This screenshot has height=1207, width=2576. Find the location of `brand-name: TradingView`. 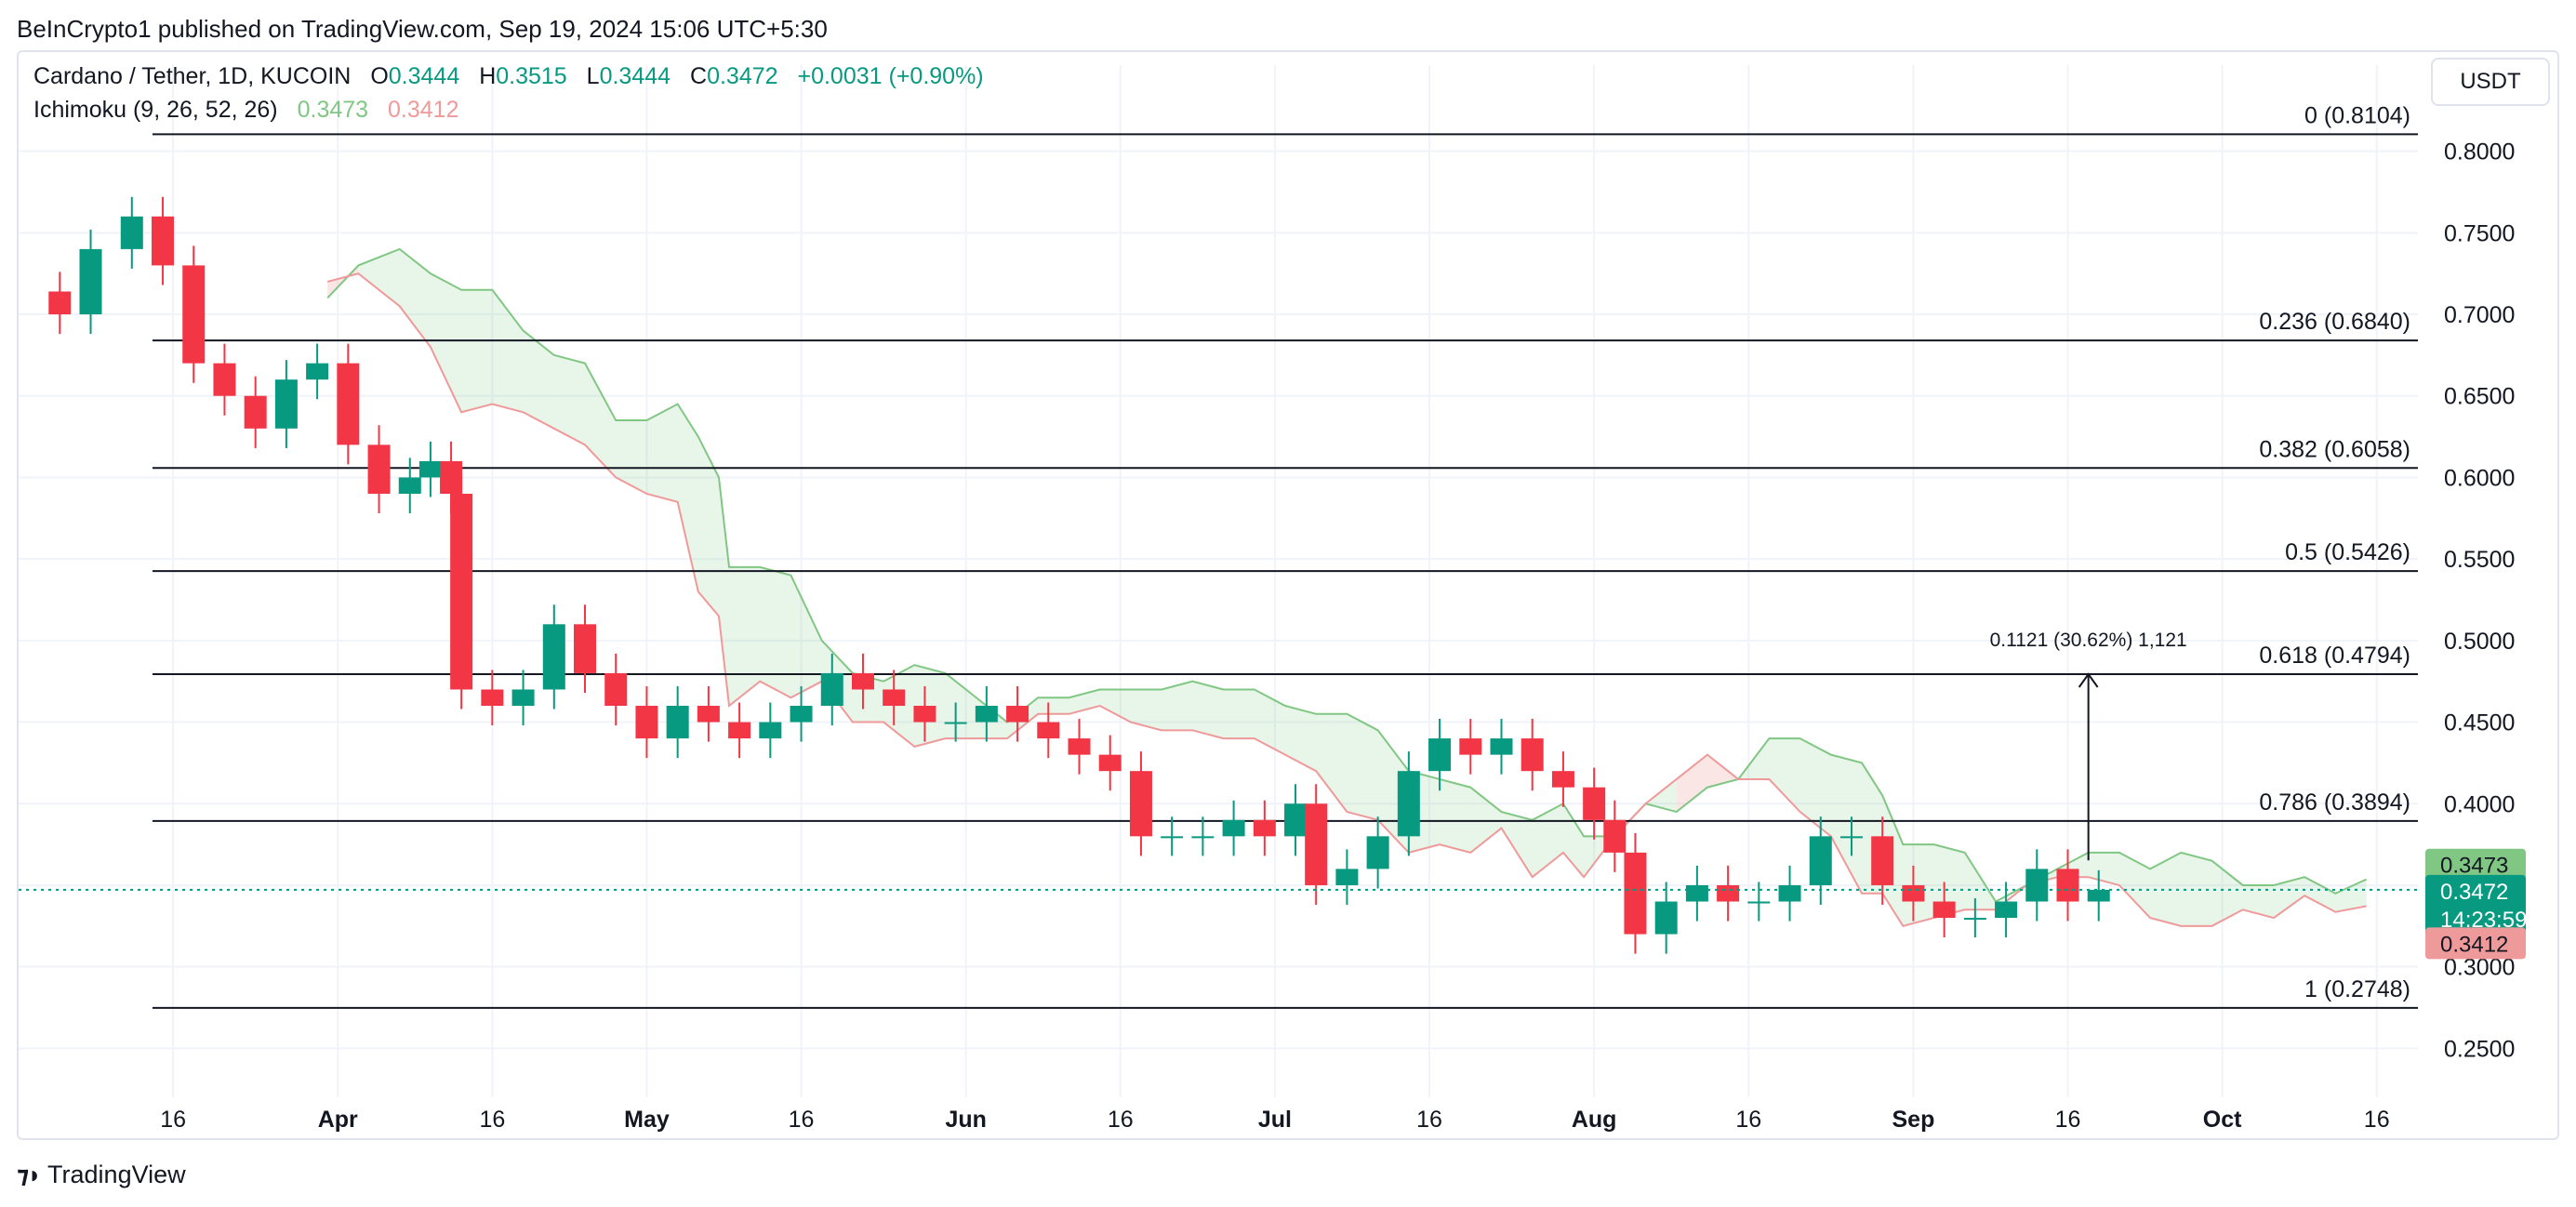

brand-name: TradingView is located at coordinates (116, 1175).